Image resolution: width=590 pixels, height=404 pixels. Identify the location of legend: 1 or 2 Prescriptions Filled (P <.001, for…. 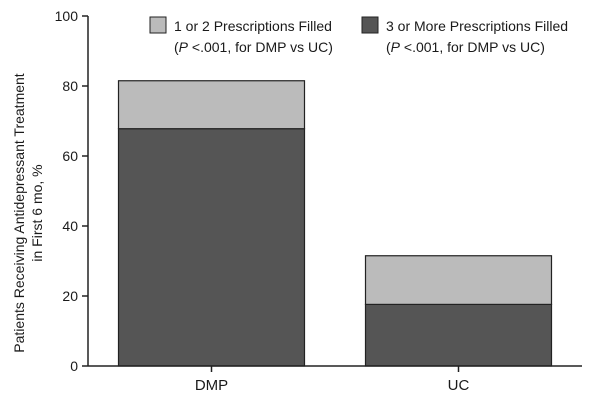
(358, 35).